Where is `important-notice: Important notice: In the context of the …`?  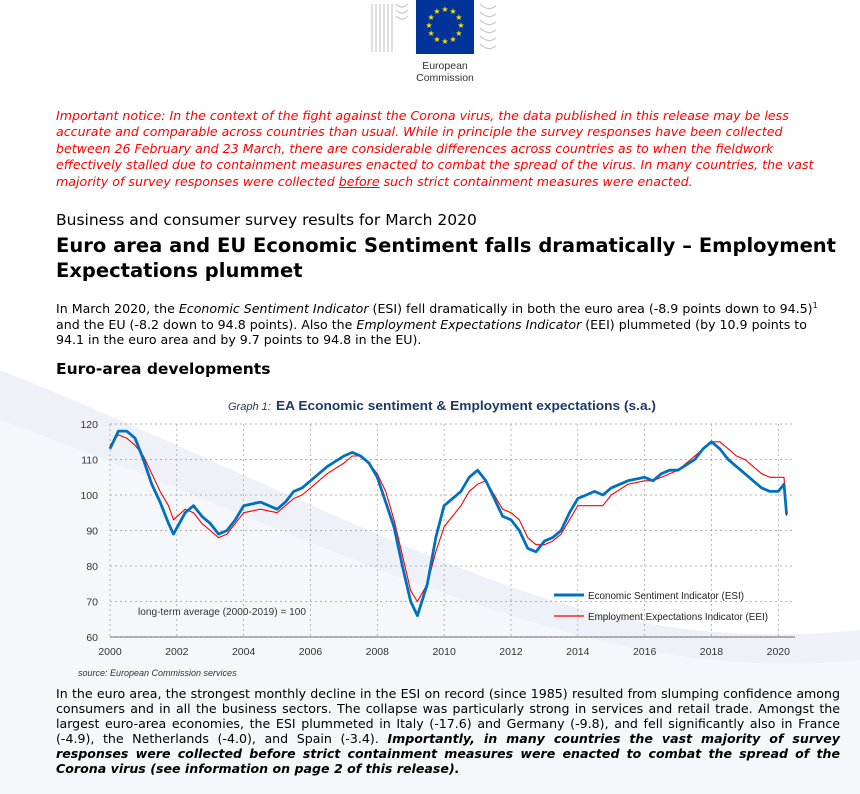 important-notice: Important notice: In the context of the … is located at coordinates (447, 149).